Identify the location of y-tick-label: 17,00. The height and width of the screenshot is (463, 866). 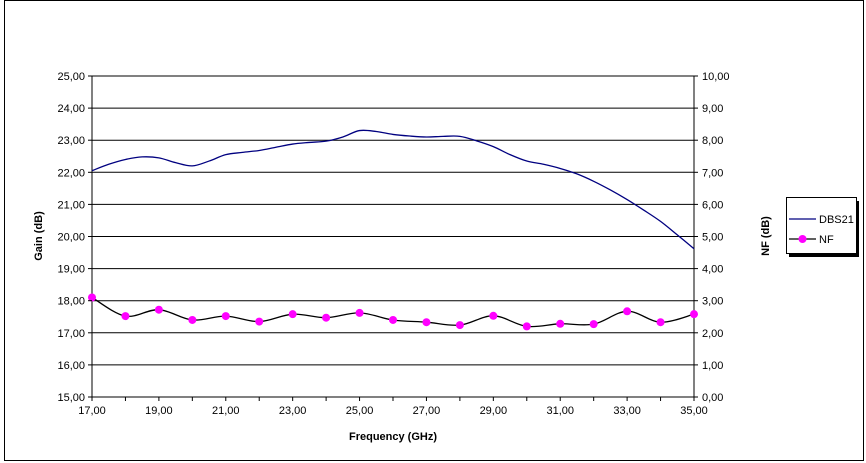
(71, 334).